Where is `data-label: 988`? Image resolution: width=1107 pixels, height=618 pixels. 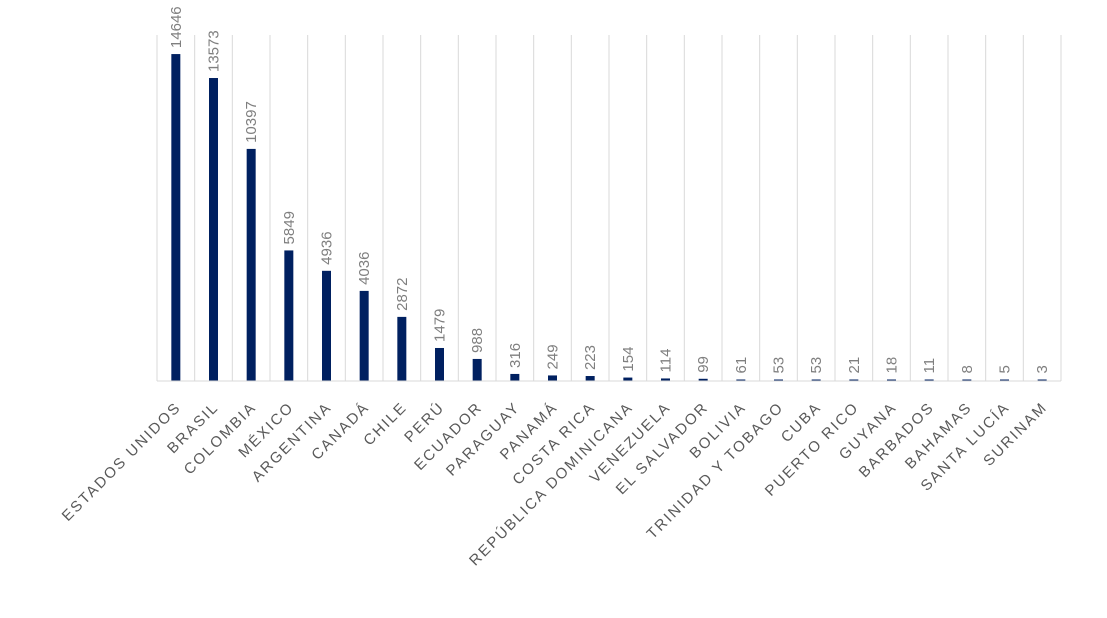 data-label: 988 is located at coordinates (477, 340).